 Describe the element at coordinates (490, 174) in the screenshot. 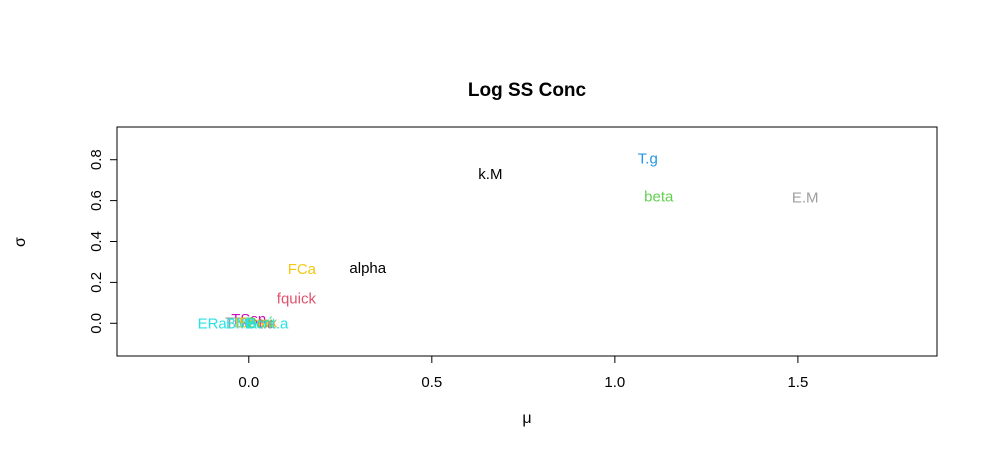

I see `point-label: k.M` at that location.